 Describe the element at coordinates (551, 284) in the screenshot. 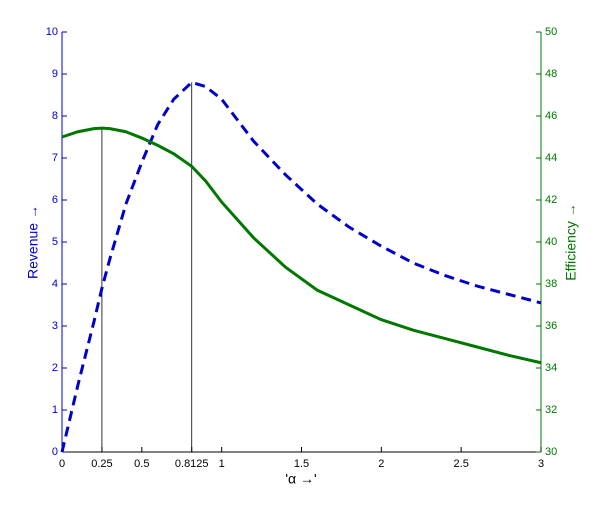

I see `y2-tick-label: 38` at that location.